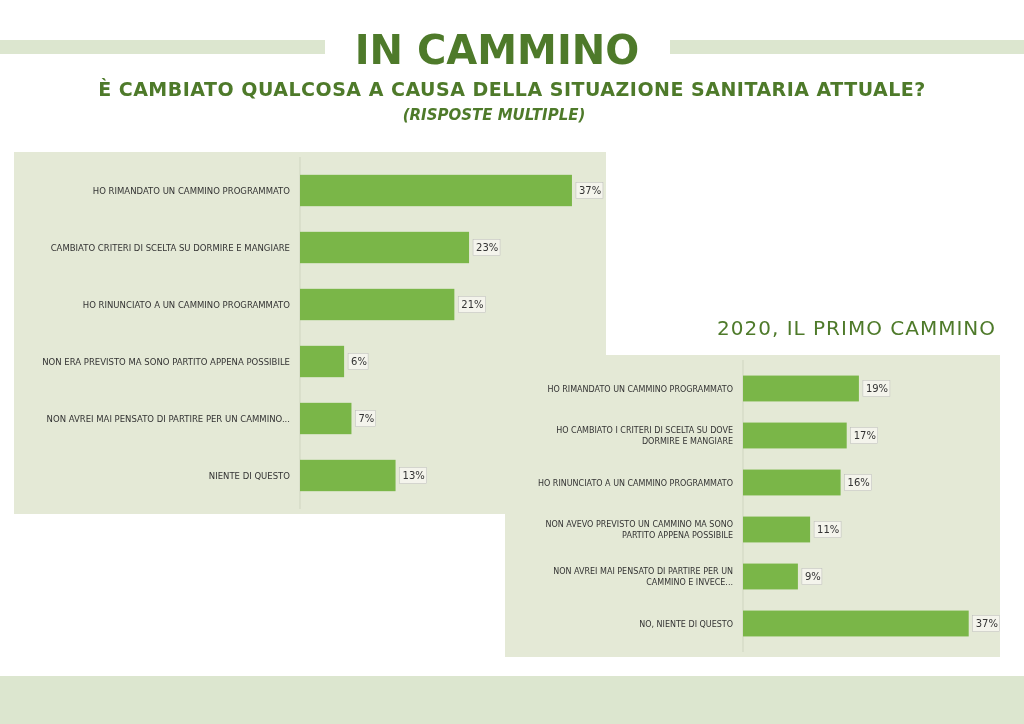 The height and width of the screenshot is (724, 1024). What do you see at coordinates (644, 435) in the screenshot?
I see `y-tick-label: HO CAMBIATO I CRITERI DI SCELTA SU DOVE DORMIRE E MANGIARE` at bounding box center [644, 435].